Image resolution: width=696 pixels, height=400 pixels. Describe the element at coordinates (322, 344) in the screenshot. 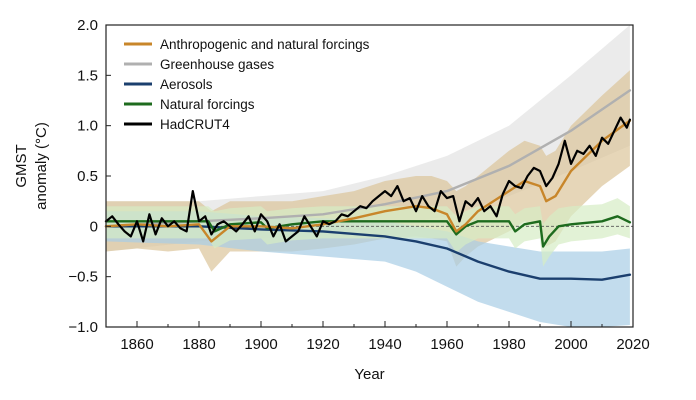

I see `x-tick-label: 1920` at that location.